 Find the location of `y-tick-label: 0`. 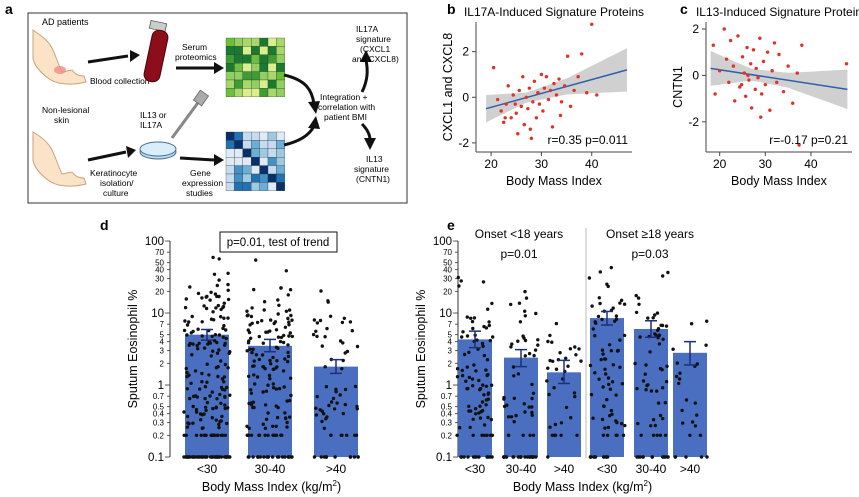

y-tick-label: 0 is located at coordinates (695, 75).